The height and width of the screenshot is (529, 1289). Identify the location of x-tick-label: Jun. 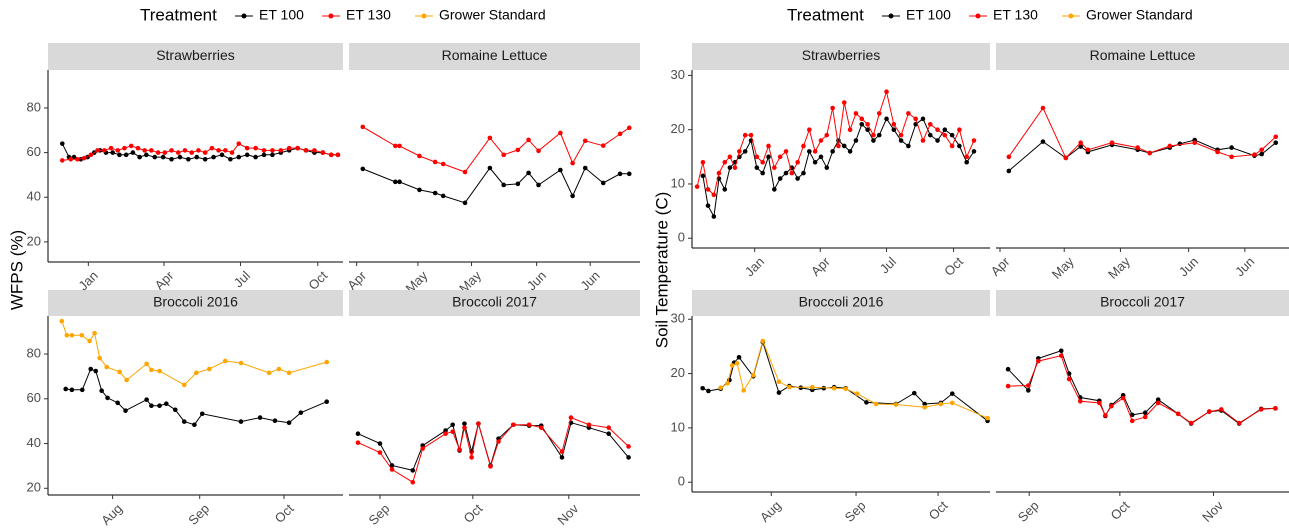
(589, 280).